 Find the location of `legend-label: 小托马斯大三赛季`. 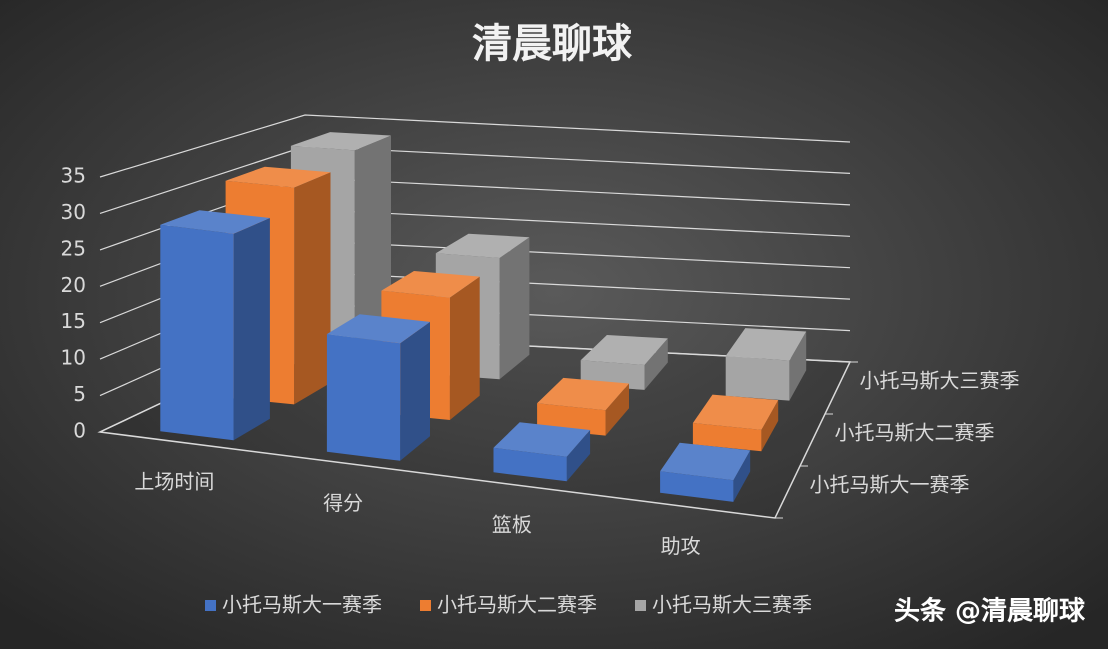

legend-label: 小托马斯大三赛季 is located at coordinates (732, 605).